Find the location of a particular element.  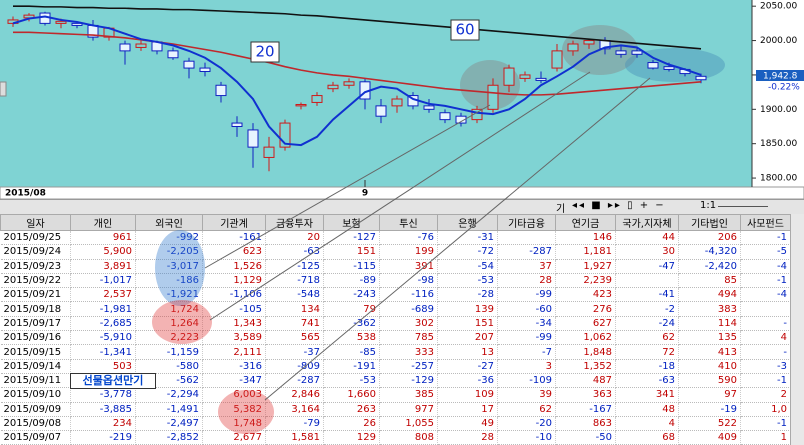

value-cell: -3,885 is located at coordinates (103, 409).